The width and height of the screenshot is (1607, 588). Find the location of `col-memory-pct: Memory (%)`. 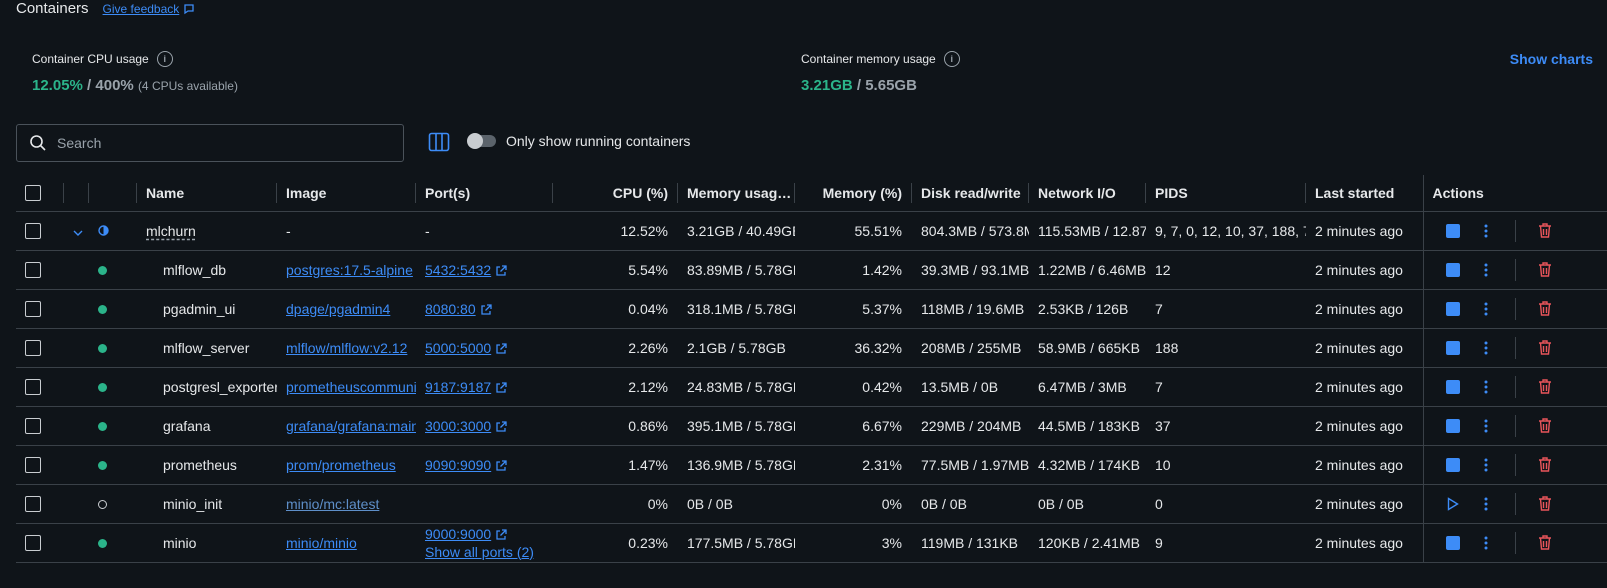

col-memory-pct: Memory (%) is located at coordinates (853, 193).